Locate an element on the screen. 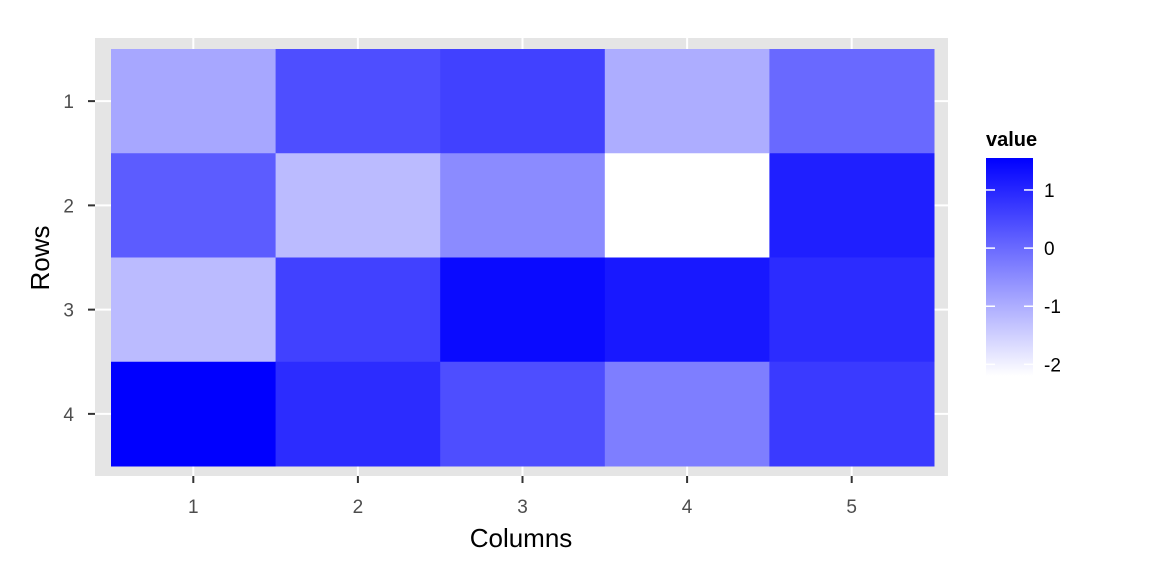  legend-colorbar is located at coordinates (1009, 267).